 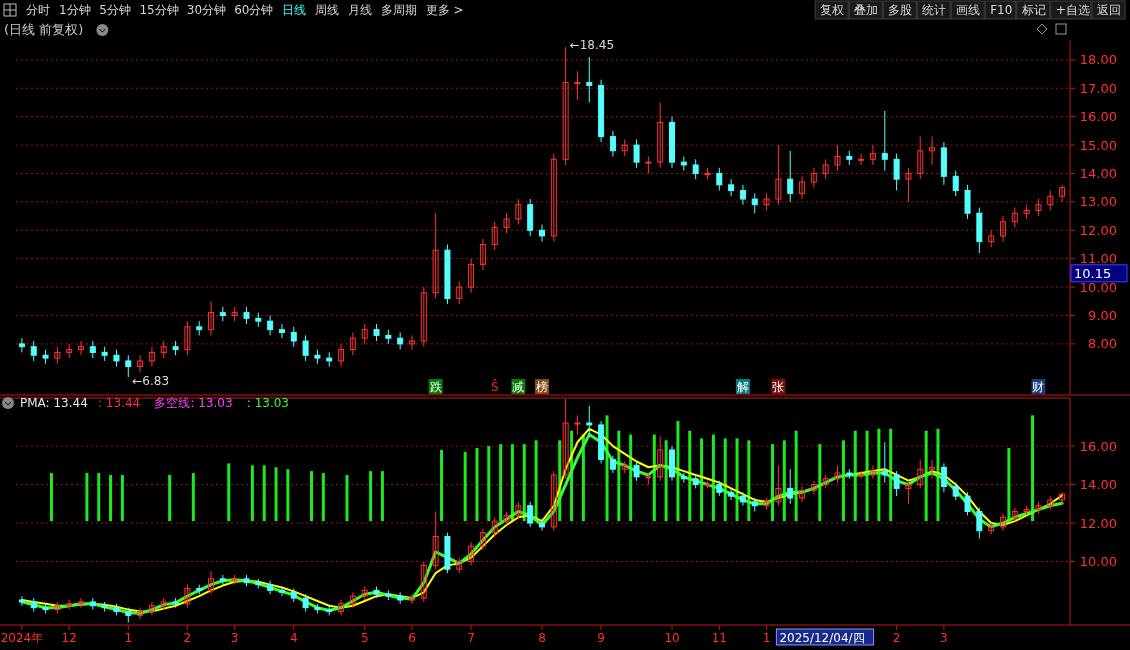 I want to click on text: 更多 >, so click(x=444, y=10).